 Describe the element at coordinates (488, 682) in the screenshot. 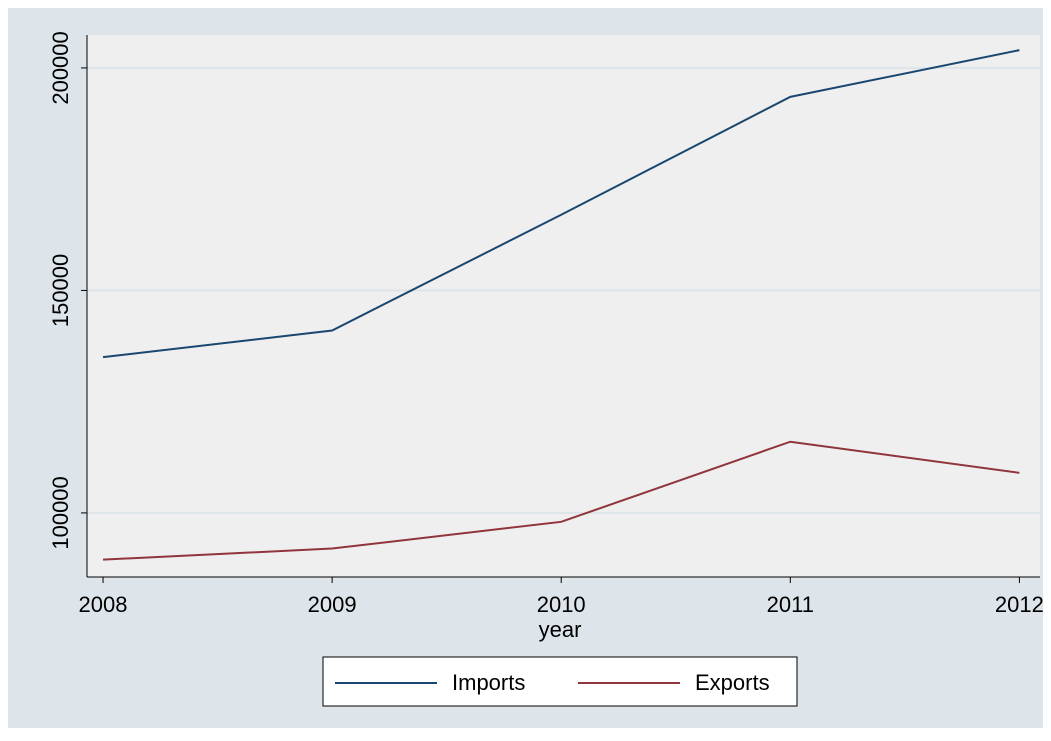

I see `legend-label: Imports` at that location.